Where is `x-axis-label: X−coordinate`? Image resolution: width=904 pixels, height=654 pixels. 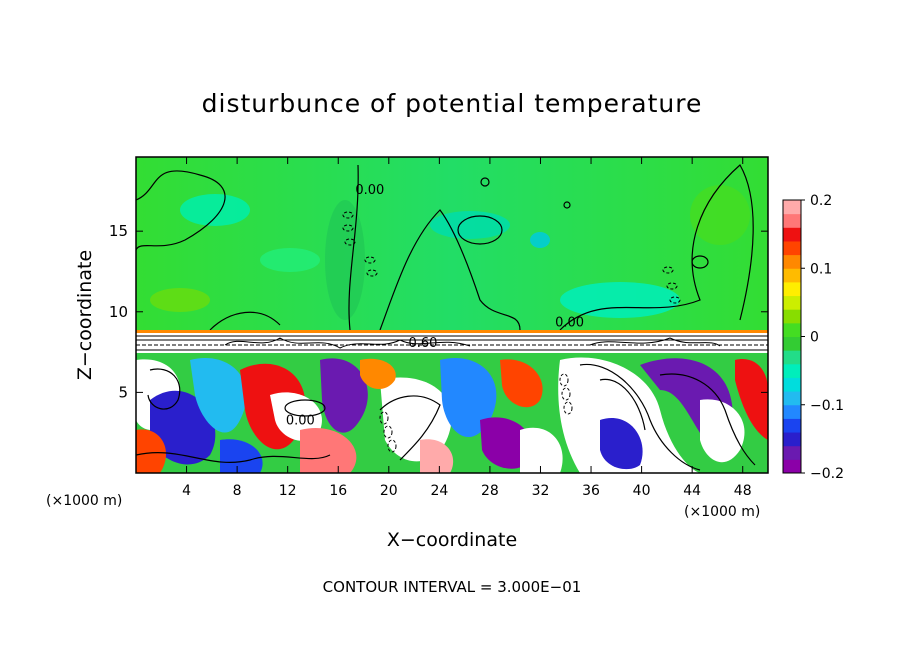 x-axis-label: X−coordinate is located at coordinates (452, 540).